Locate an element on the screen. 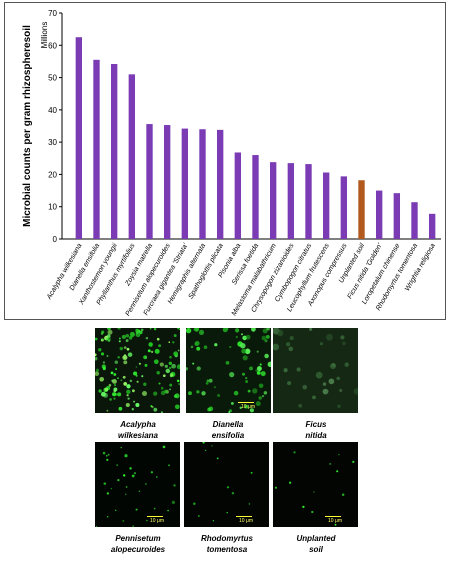  caption-rhodomyrtus: Rhodomyrtus tomentosa is located at coordinates (227, 544).